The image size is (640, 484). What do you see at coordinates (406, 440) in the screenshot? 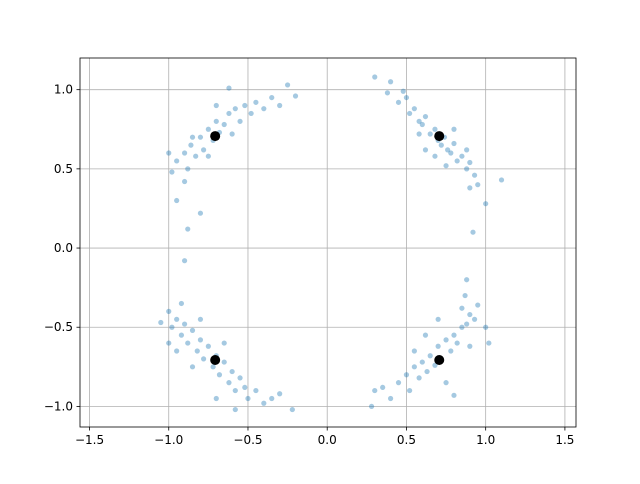
I see `x-tick-label: 0.5` at bounding box center [406, 440].